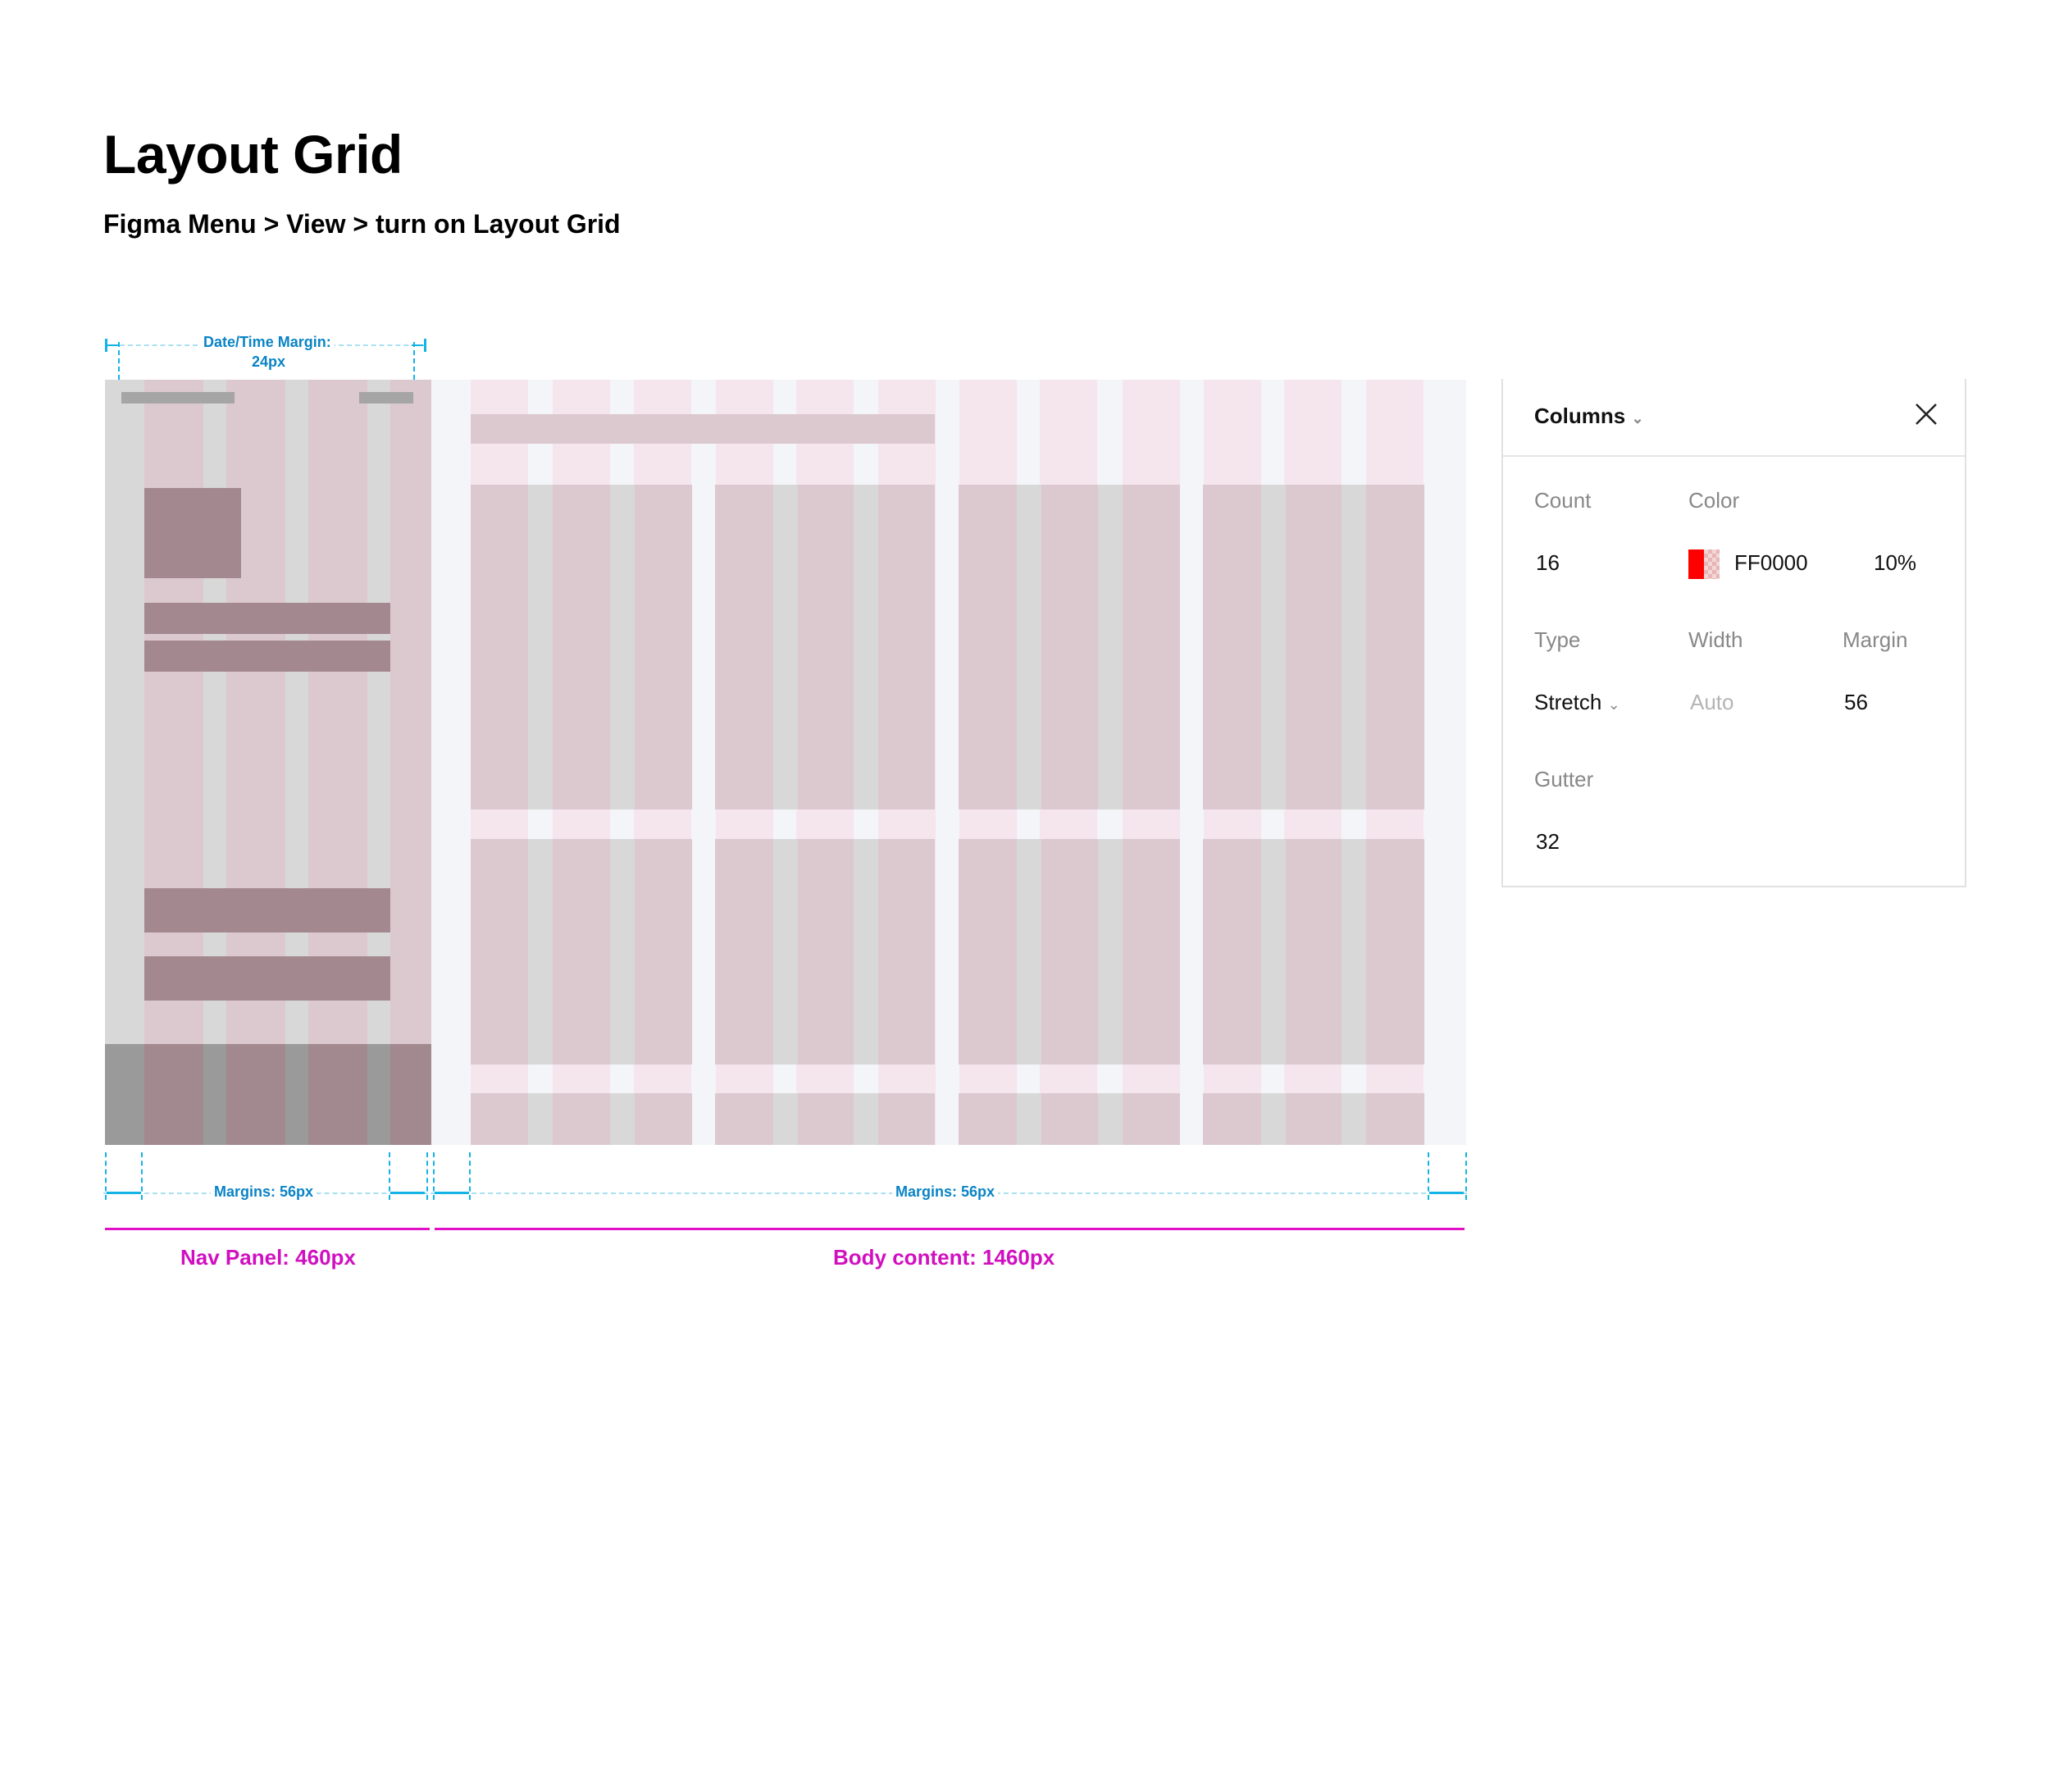  Describe the element at coordinates (703, 429) in the screenshot. I see `body-header-placeholder` at that location.